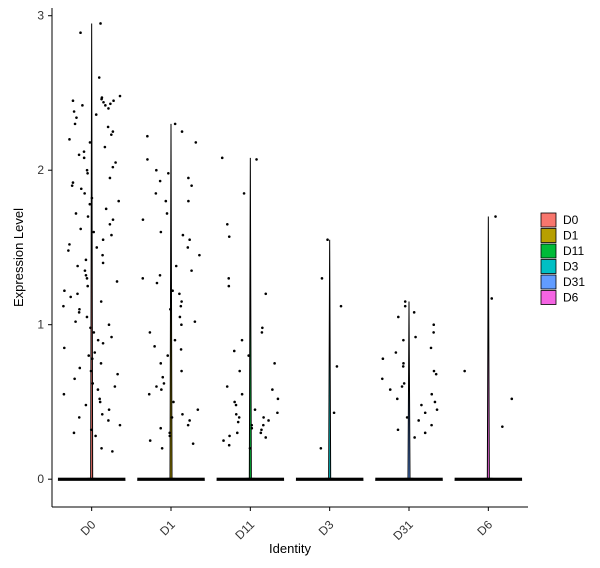 This screenshot has width=600, height=568. I want to click on legend-key-D3, so click(548, 266).